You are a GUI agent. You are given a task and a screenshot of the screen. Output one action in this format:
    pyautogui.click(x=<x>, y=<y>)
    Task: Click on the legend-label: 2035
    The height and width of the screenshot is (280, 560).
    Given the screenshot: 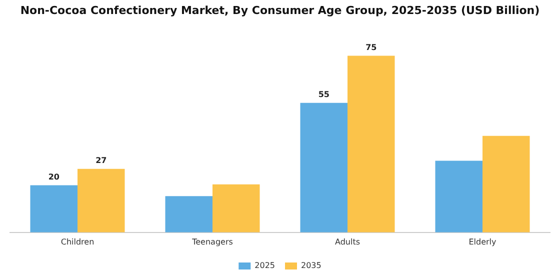 What is the action you would take?
    pyautogui.click(x=311, y=265)
    